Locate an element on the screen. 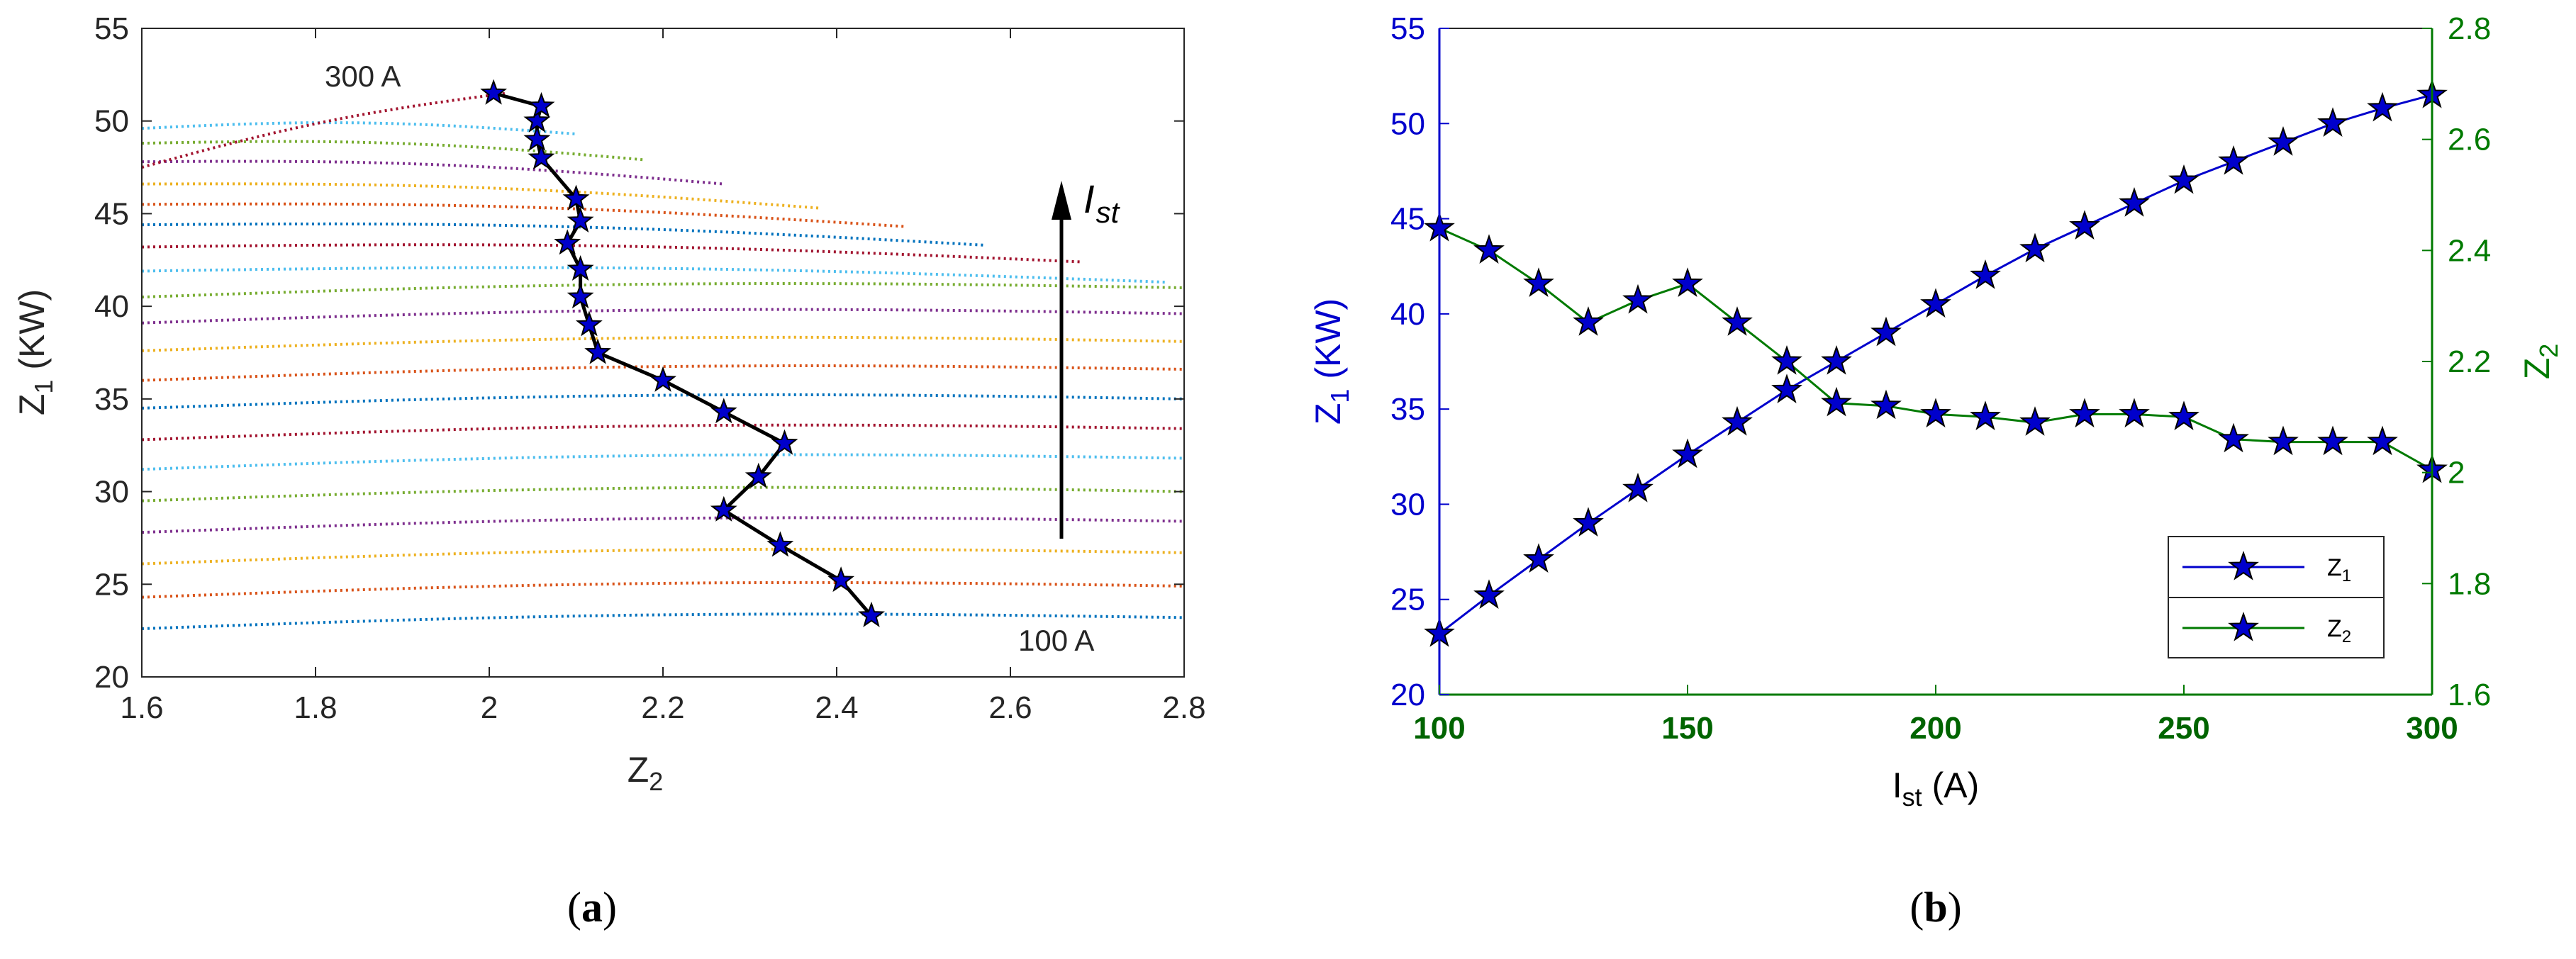 Image resolution: width=2576 pixels, height=959 pixels. panel-b-x-tick-label: 300 is located at coordinates (2432, 728).